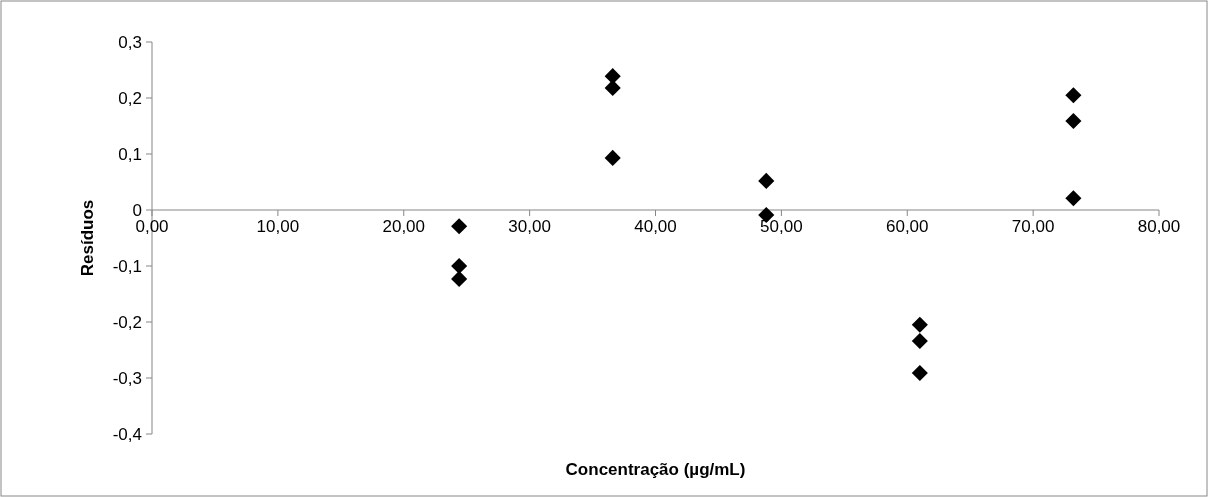  What do you see at coordinates (907, 226) in the screenshot?
I see `x-tick-label: 60,00` at bounding box center [907, 226].